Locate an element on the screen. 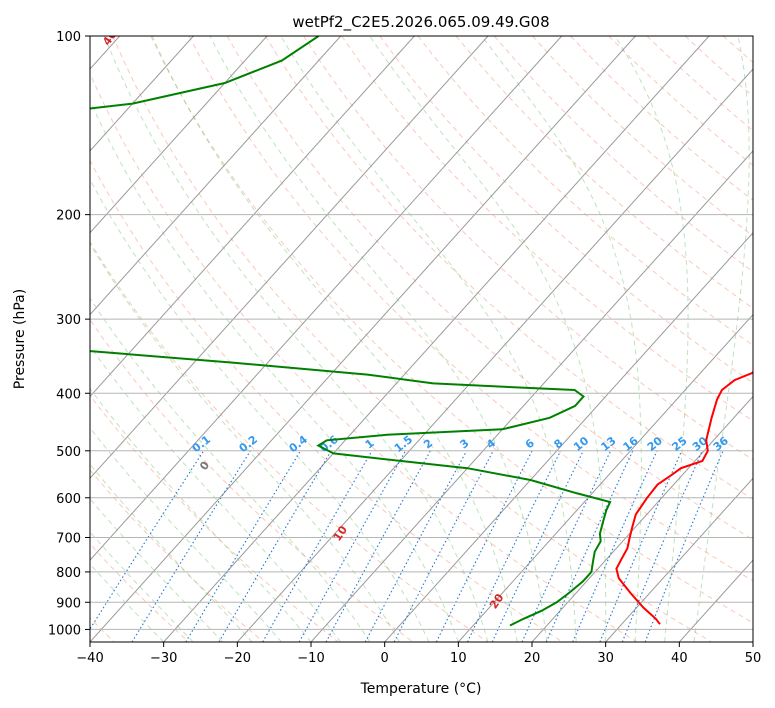  x-tick-label: −10 is located at coordinates (310, 658).